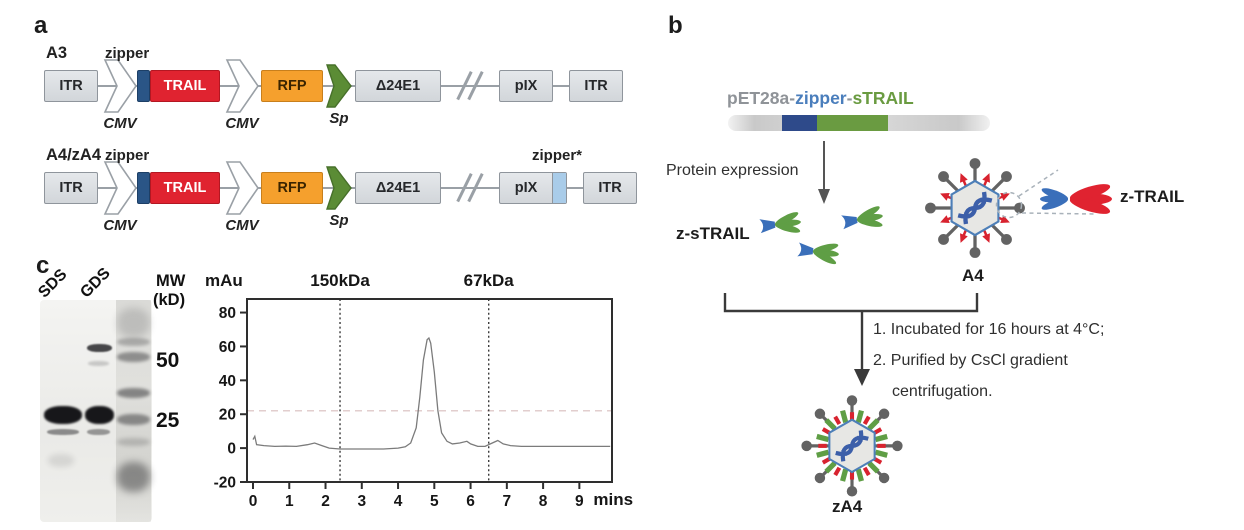 Image resolution: width=1244 pixels, height=530 pixels. What do you see at coordinates (942, 391) in the screenshot?
I see `step-2-text-cont: centrifugation.` at bounding box center [942, 391].